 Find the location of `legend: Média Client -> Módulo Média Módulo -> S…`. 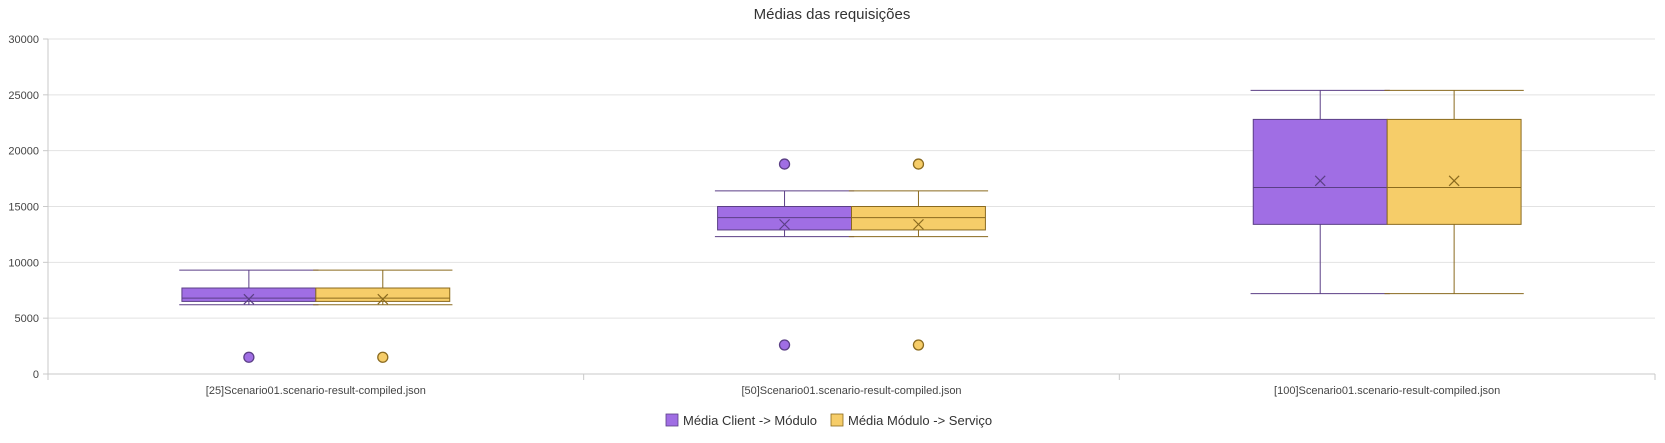

legend: Média Client -> Módulo Média Módulo -> S… is located at coordinates (828, 420).